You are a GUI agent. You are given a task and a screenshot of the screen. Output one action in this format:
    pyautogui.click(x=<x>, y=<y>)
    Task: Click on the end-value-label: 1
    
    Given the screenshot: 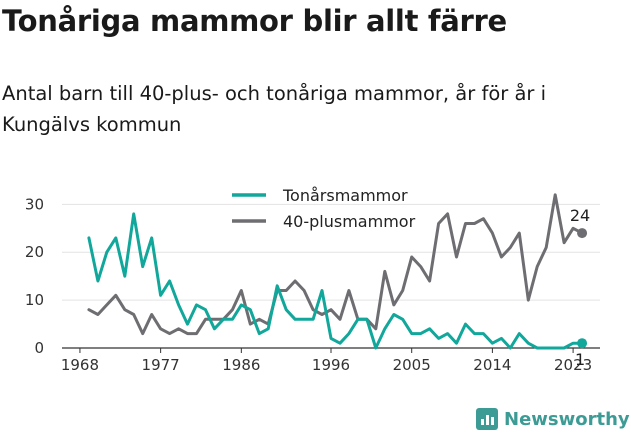 What is the action you would take?
    pyautogui.click(x=580, y=359)
    